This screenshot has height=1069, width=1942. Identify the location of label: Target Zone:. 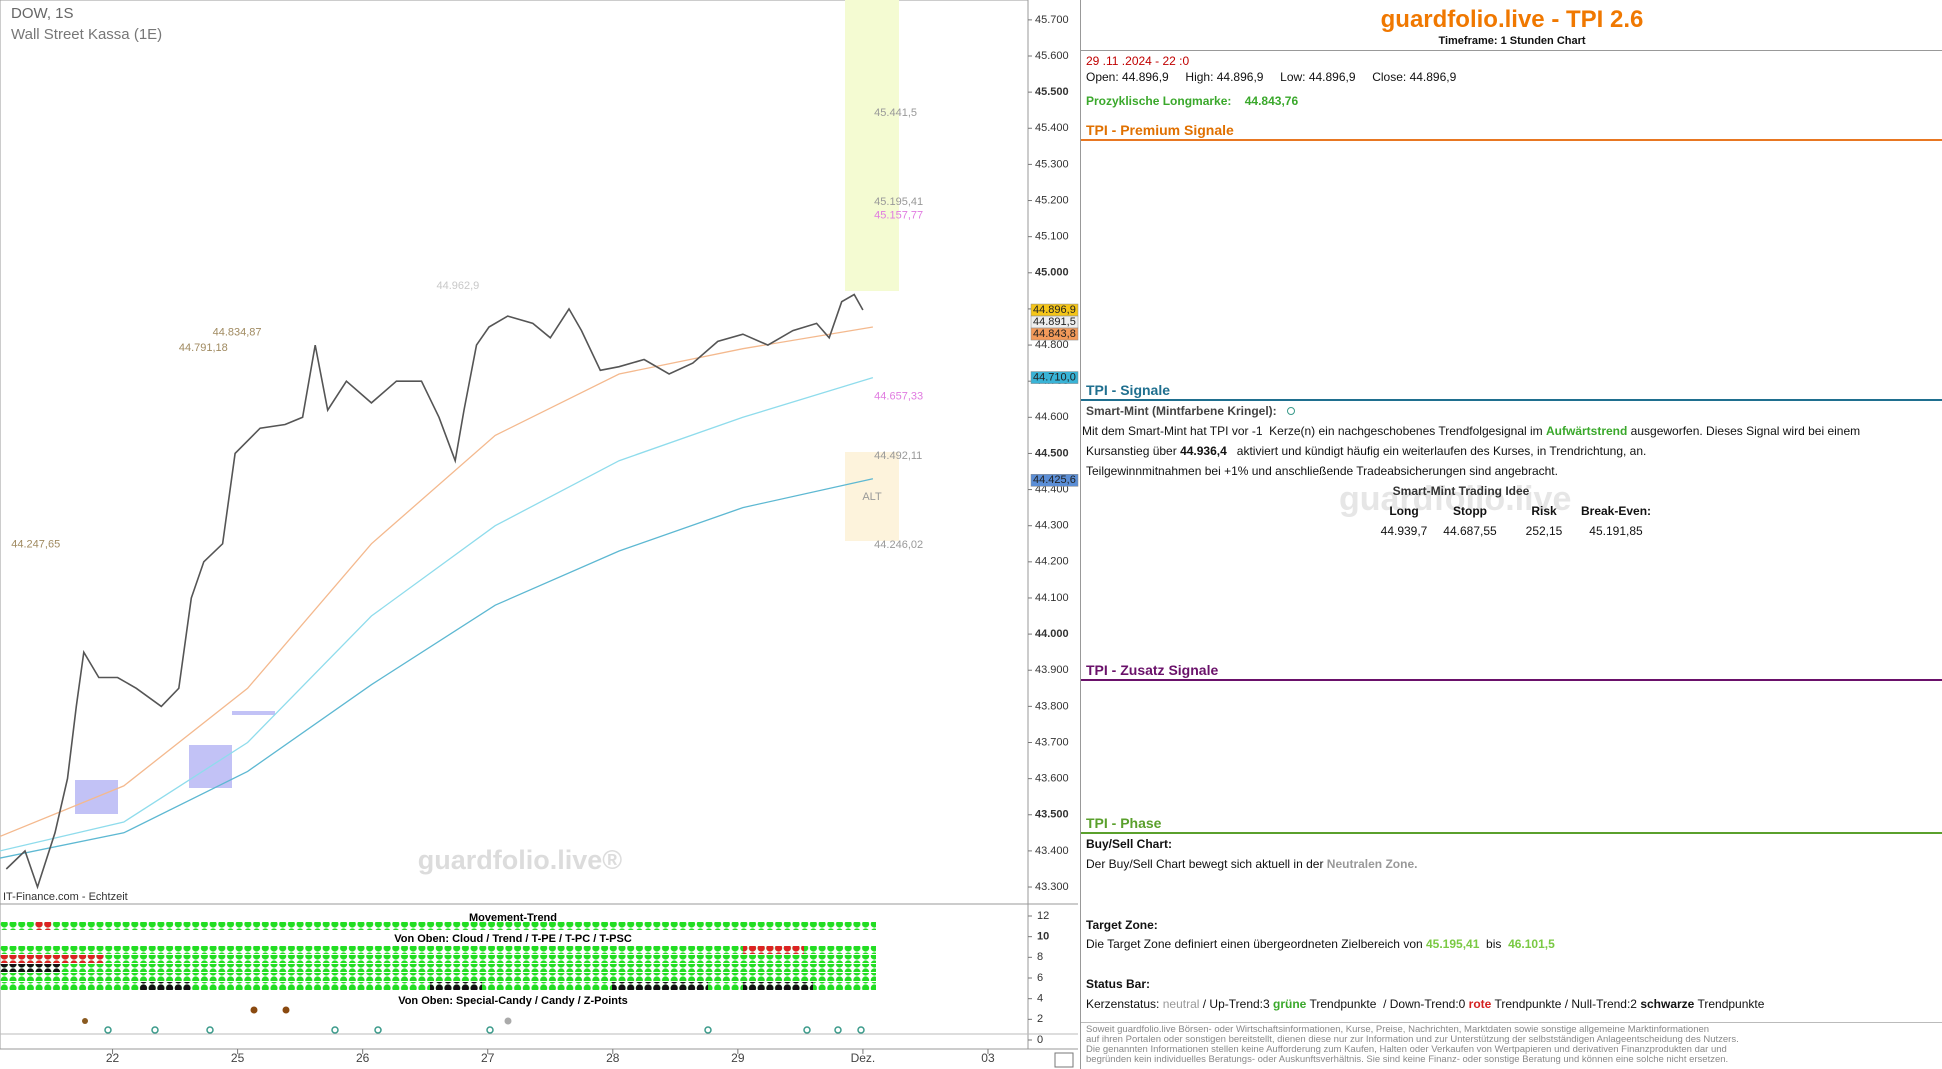
(1122, 925).